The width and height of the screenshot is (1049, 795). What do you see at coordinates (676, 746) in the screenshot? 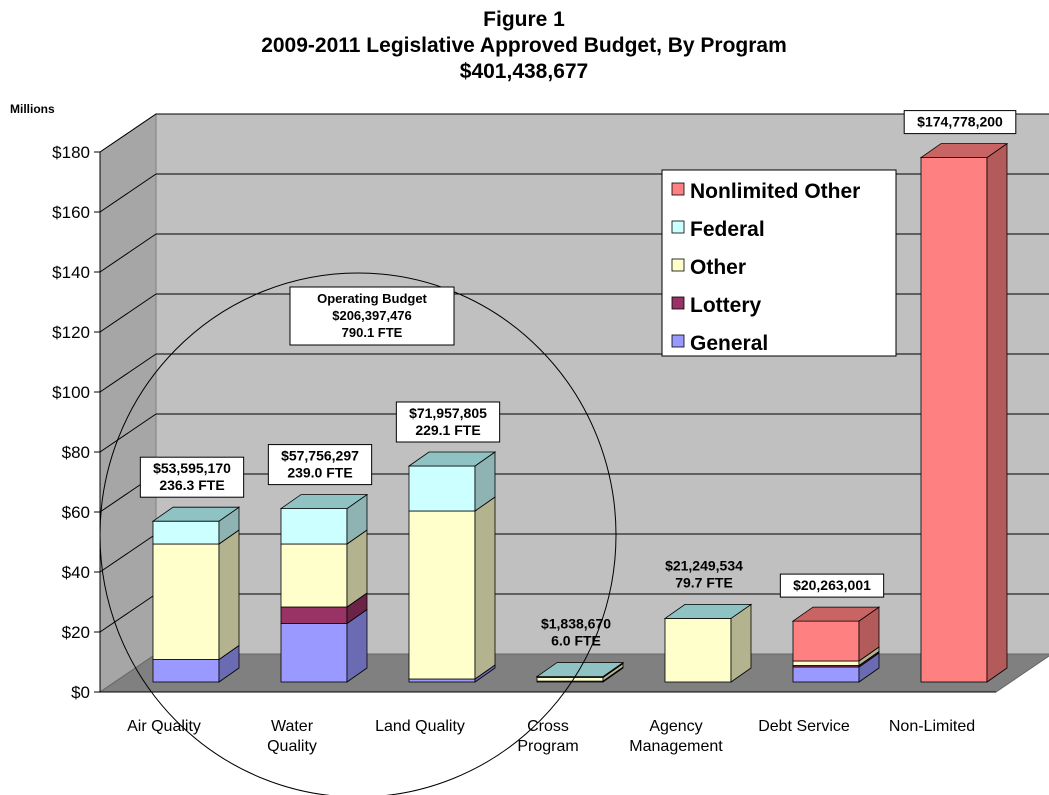
I see `x-category-line: Management` at bounding box center [676, 746].